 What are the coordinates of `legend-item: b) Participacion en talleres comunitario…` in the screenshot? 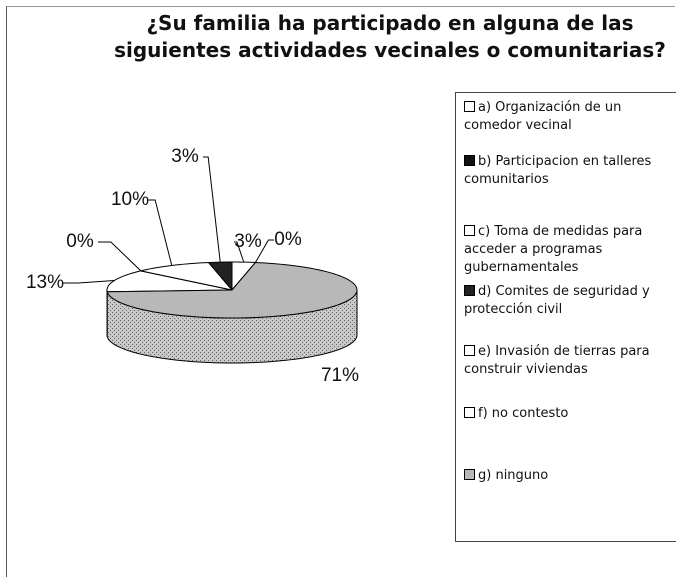 It's located at (570, 171).